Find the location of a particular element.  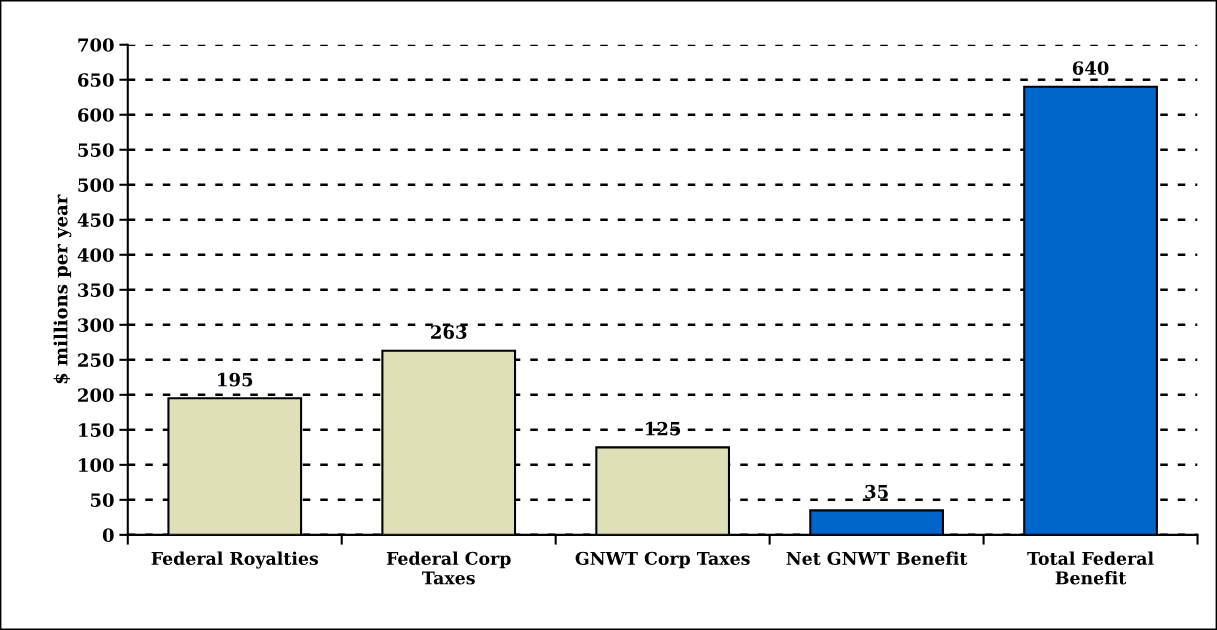

x-tick-label: Federal Royalties is located at coordinates (235, 560).